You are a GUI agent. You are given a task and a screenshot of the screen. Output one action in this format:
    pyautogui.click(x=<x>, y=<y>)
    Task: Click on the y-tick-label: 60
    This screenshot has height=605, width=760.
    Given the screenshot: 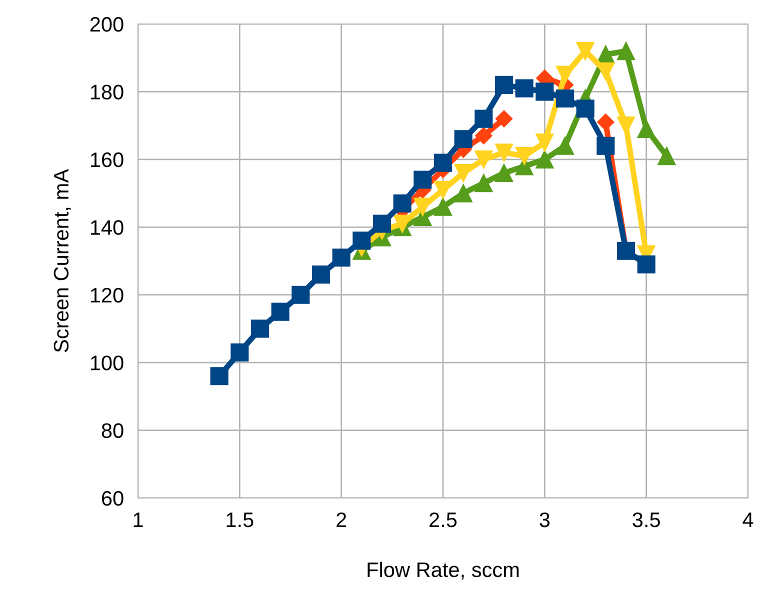 What is the action you would take?
    pyautogui.click(x=113, y=498)
    